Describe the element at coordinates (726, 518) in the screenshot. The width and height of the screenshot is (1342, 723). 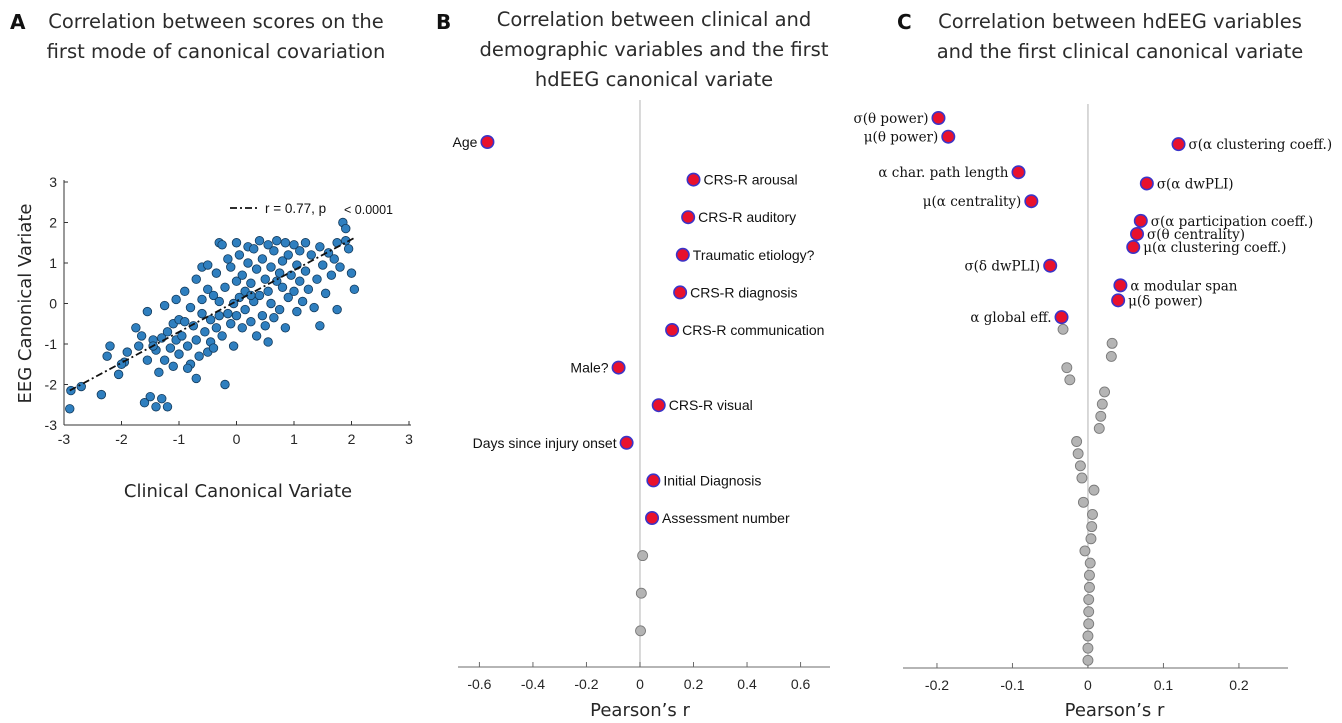
I see `point-label: Assessment number` at that location.